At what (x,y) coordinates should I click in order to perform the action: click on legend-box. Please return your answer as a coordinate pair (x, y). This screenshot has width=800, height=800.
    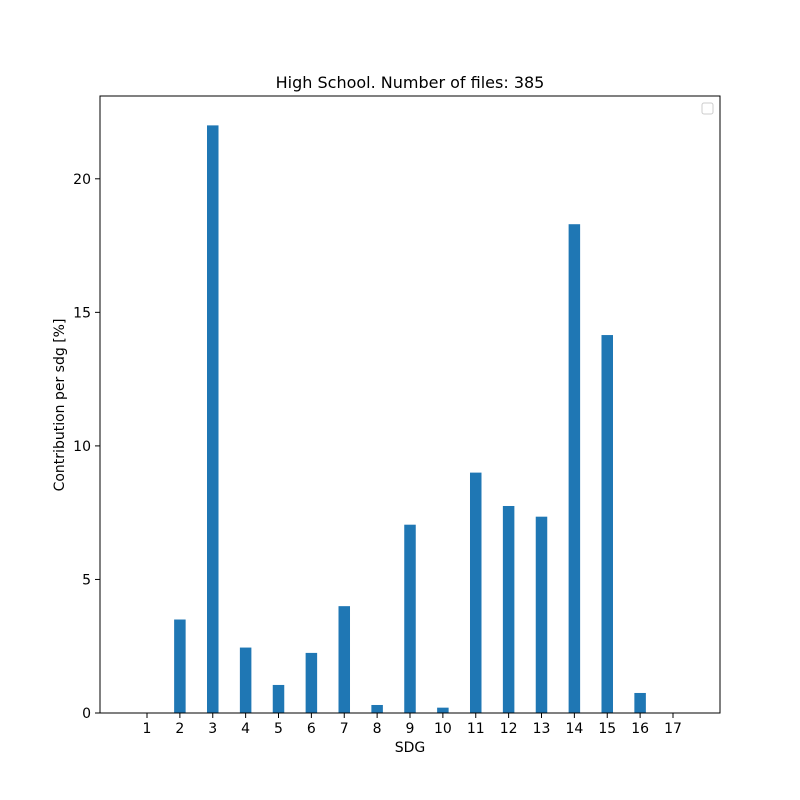
    Looking at the image, I should click on (707, 108).